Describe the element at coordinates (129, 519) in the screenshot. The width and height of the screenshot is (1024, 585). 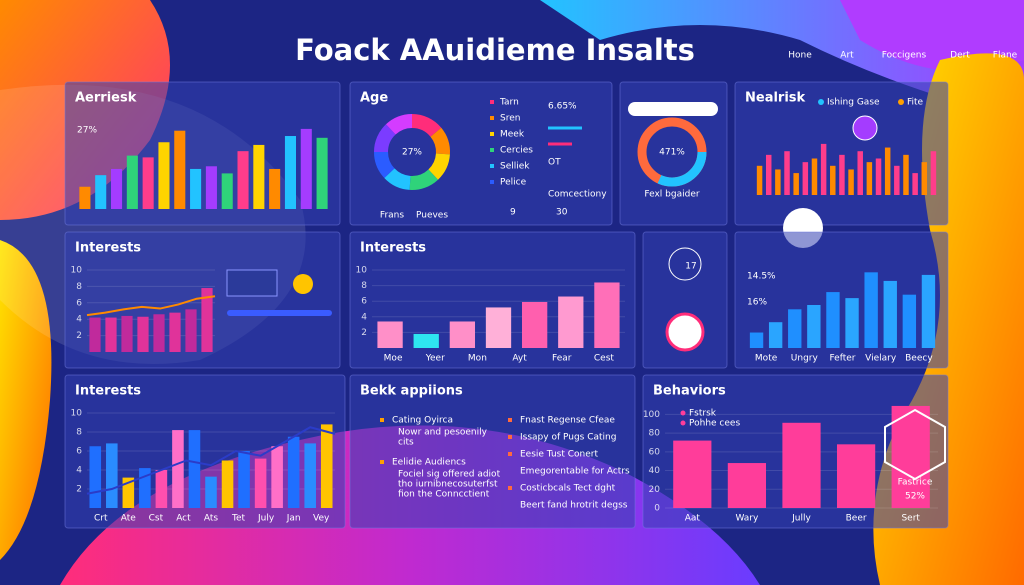
I see `x-tick-label: Ate` at that location.